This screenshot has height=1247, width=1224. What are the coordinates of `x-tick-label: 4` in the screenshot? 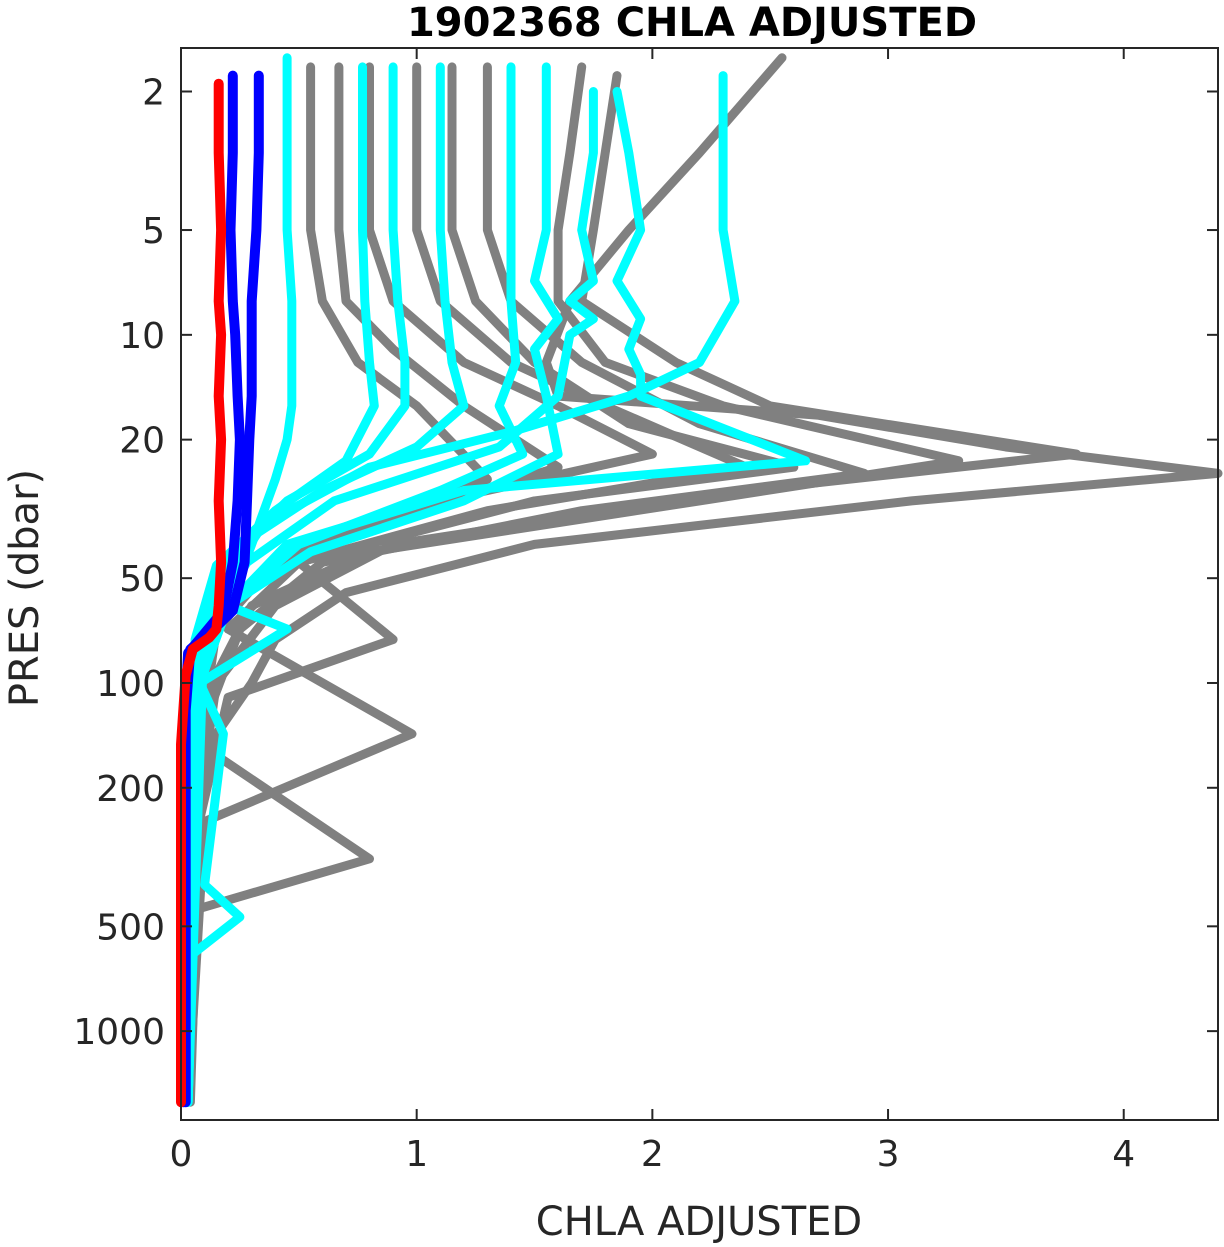 It's located at (1123, 1154).